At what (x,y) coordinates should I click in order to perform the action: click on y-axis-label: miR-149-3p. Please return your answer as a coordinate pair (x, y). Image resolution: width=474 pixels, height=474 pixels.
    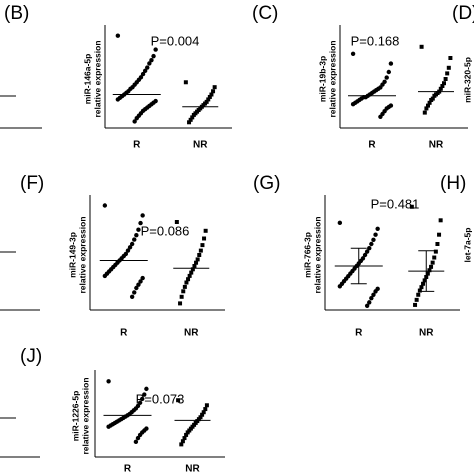
    Looking at the image, I should click on (72, 255).